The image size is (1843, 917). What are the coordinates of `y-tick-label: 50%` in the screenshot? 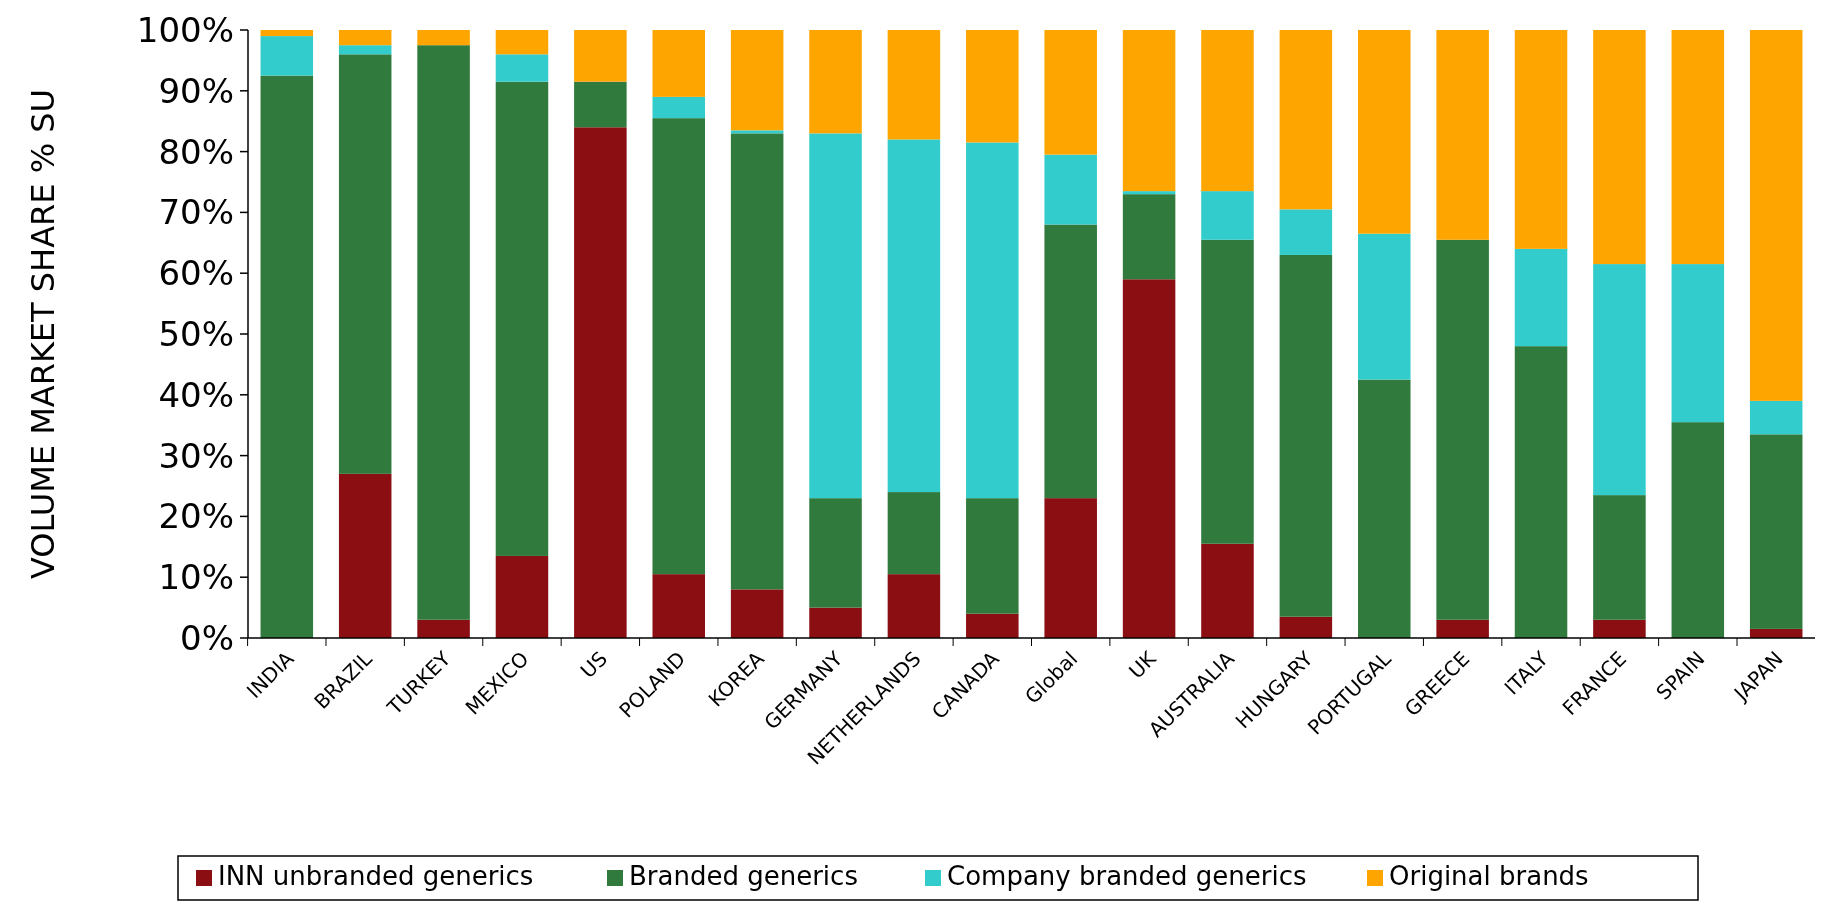 It's located at (196, 333).